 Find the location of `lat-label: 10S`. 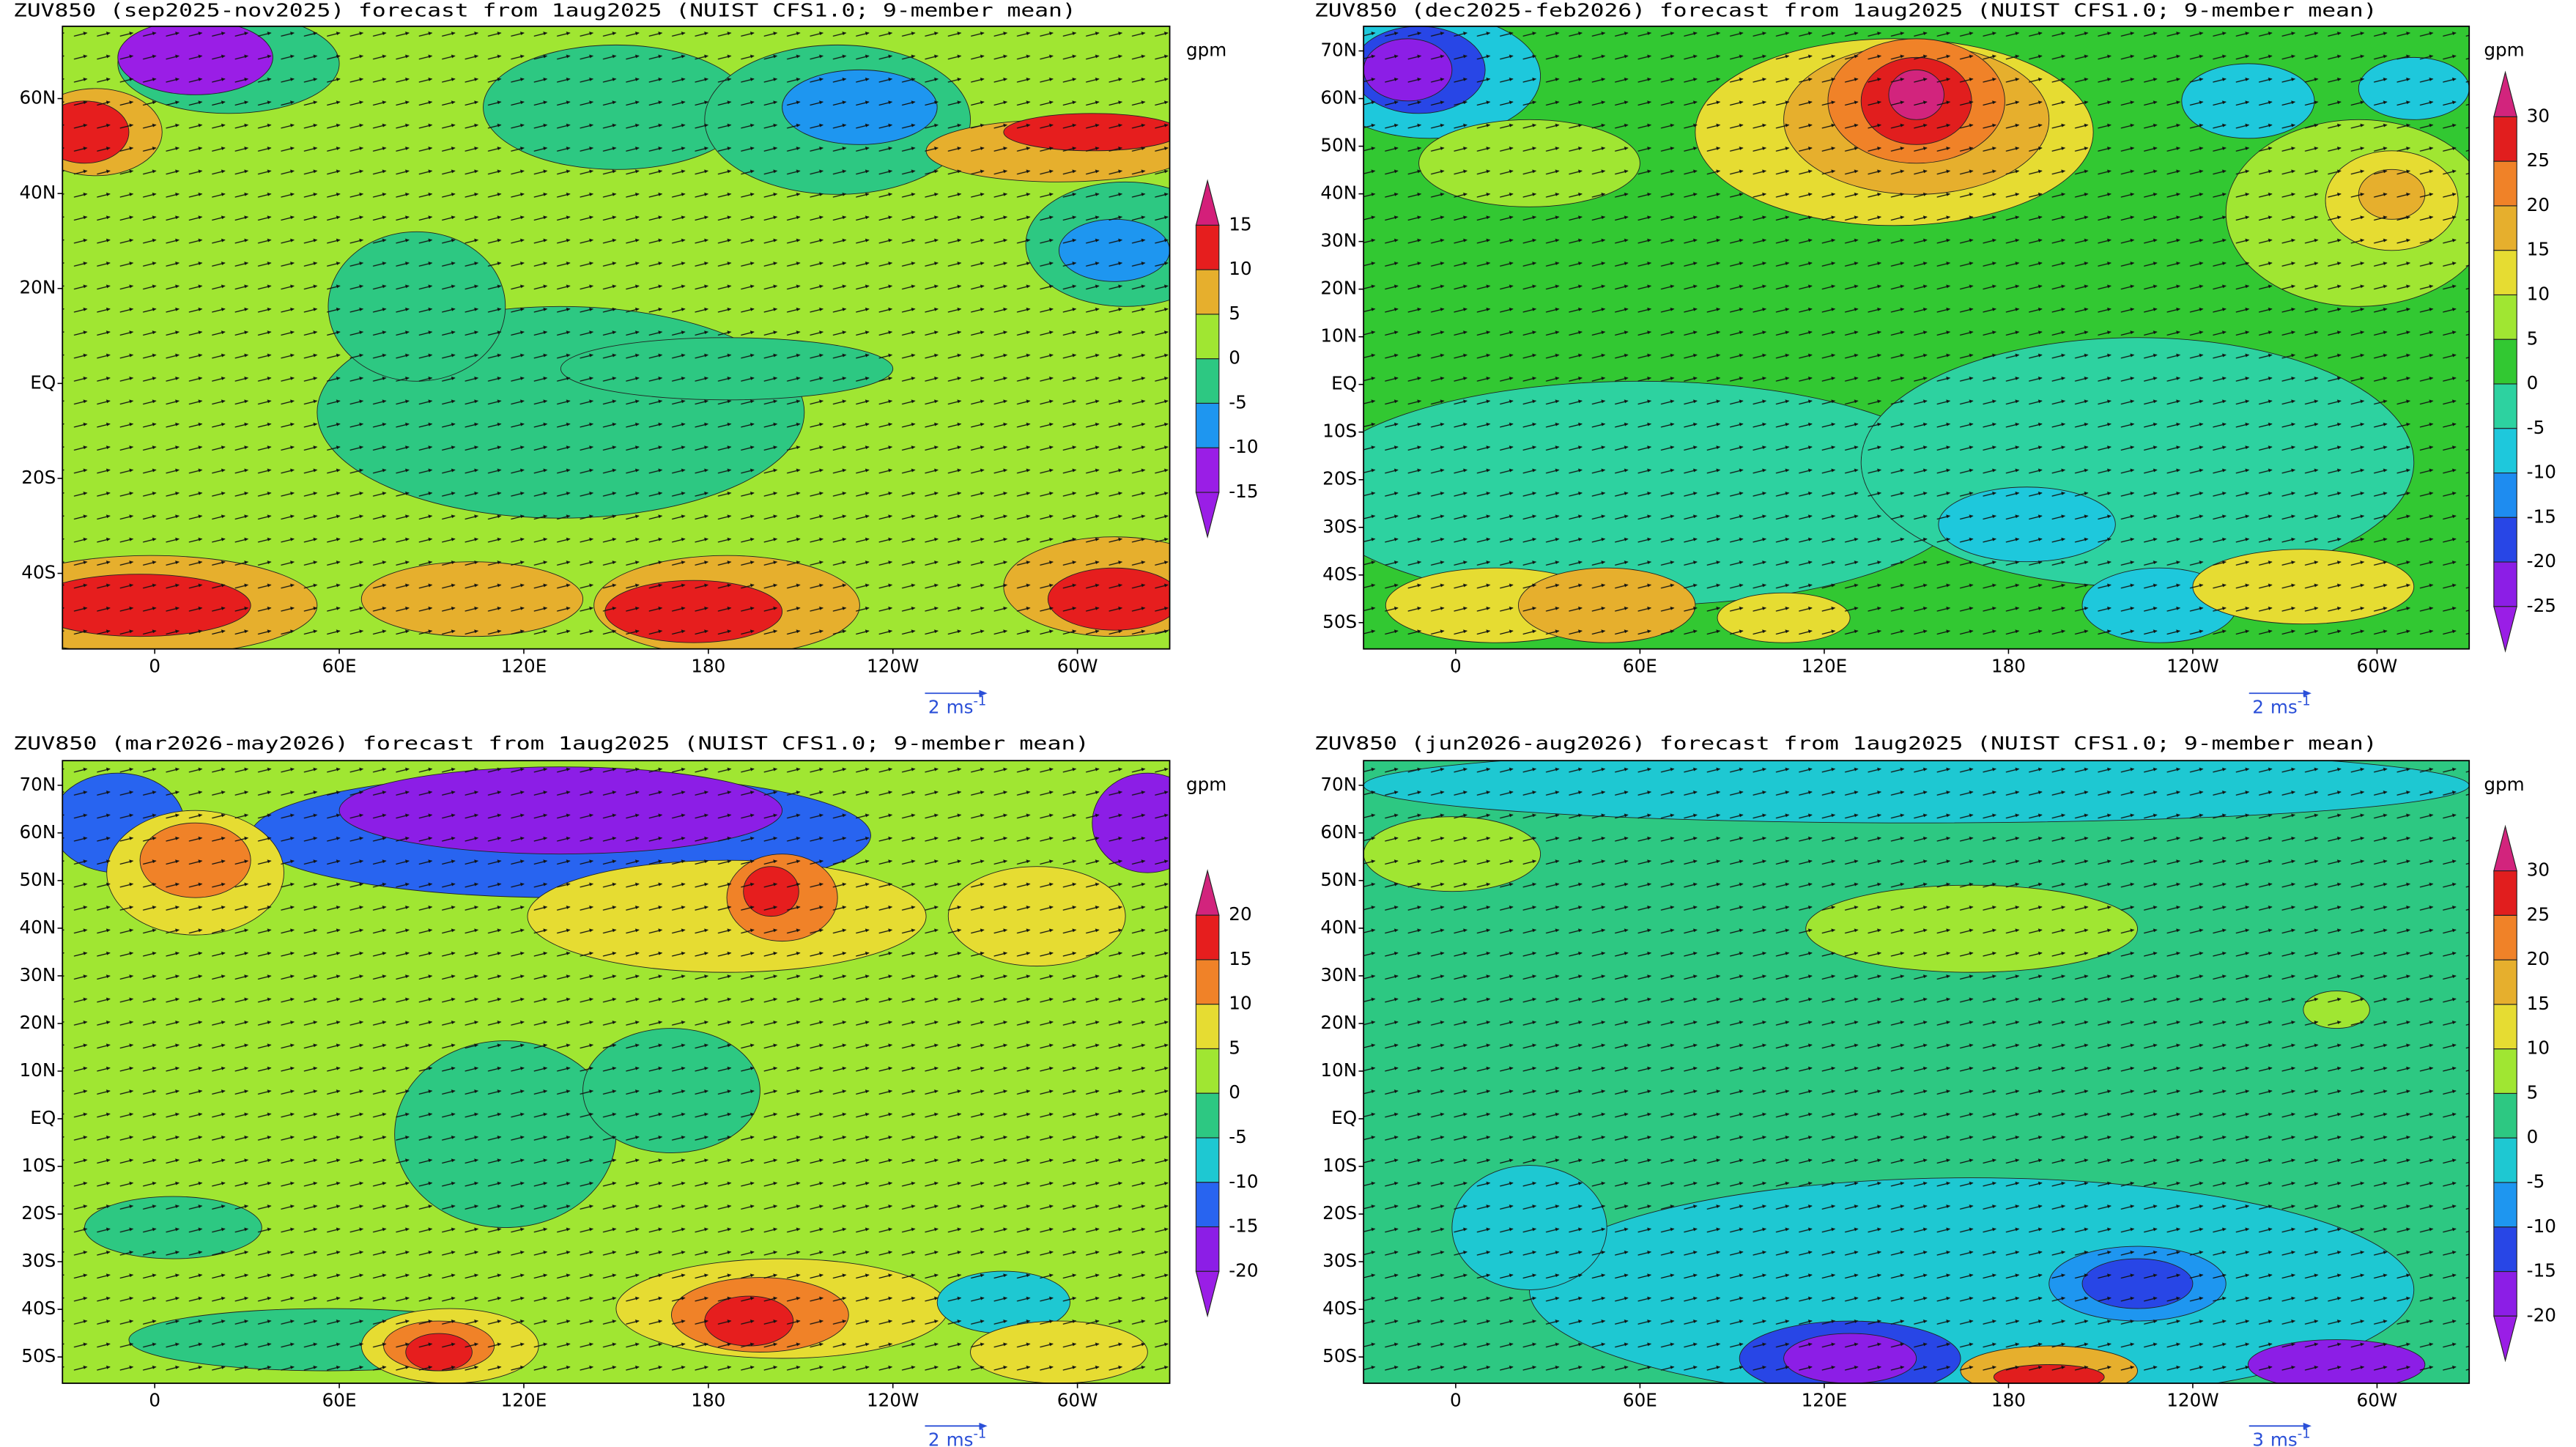

lat-label: 10S is located at coordinates (38, 1165).